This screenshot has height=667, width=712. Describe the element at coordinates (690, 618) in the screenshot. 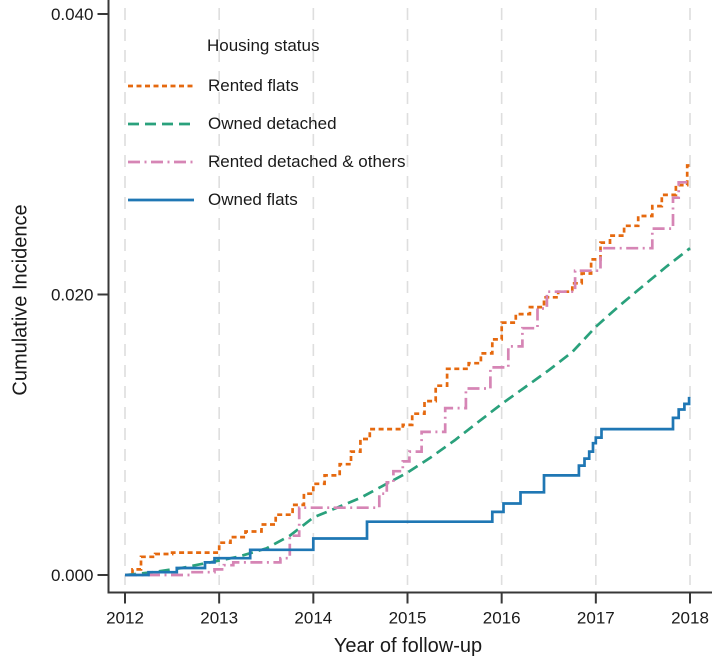

I see `svg-text: 2018` at that location.